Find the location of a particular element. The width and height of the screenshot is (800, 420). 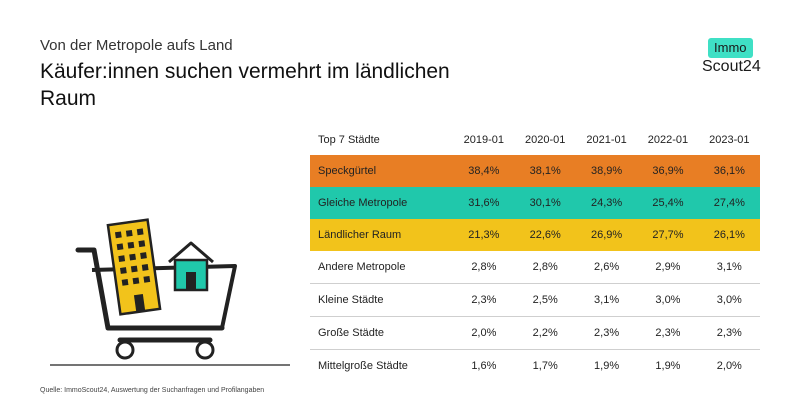

table-cell: 25,4% is located at coordinates (668, 203).